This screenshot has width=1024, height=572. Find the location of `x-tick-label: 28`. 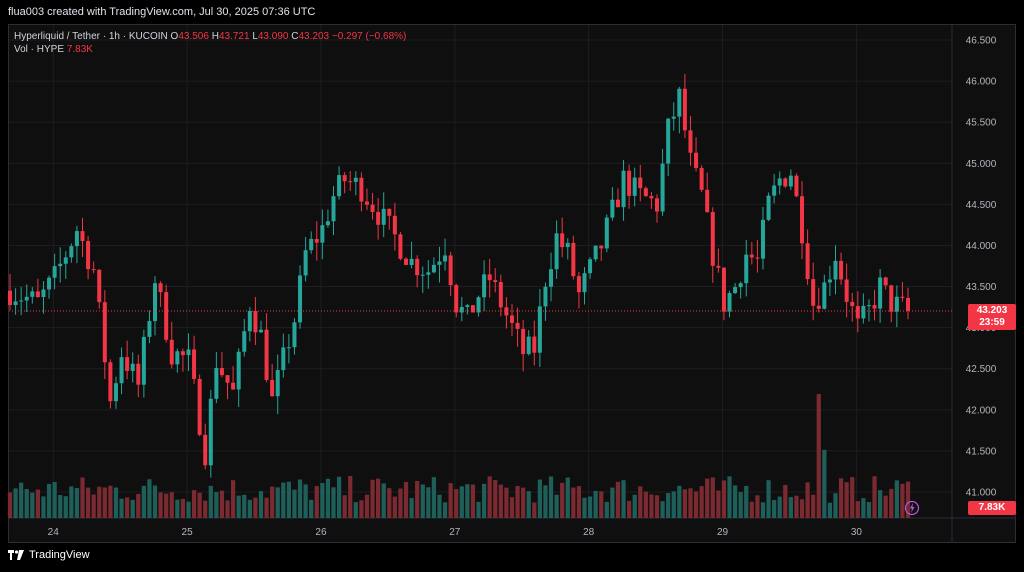

x-tick-label: 28 is located at coordinates (589, 532).